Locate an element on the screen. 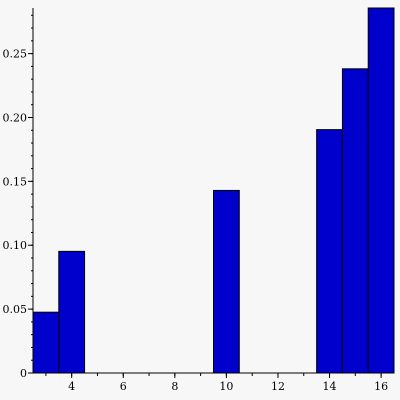  x-tick-label: 4 is located at coordinates (71, 386).